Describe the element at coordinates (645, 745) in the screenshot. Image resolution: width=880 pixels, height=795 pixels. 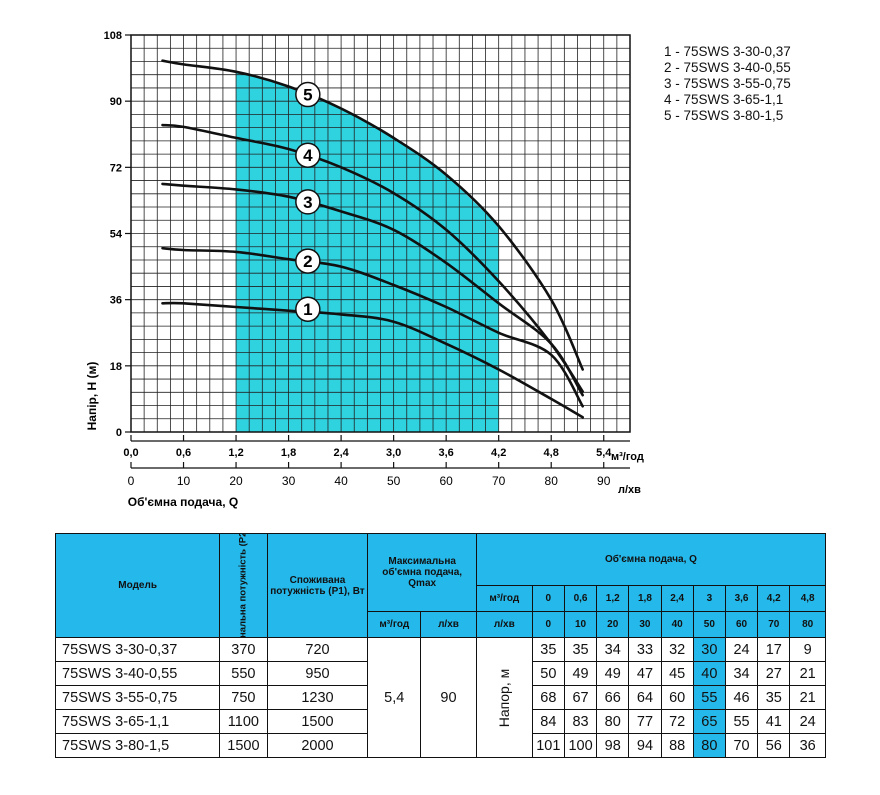
I see `head-value-cell: 94` at that location.